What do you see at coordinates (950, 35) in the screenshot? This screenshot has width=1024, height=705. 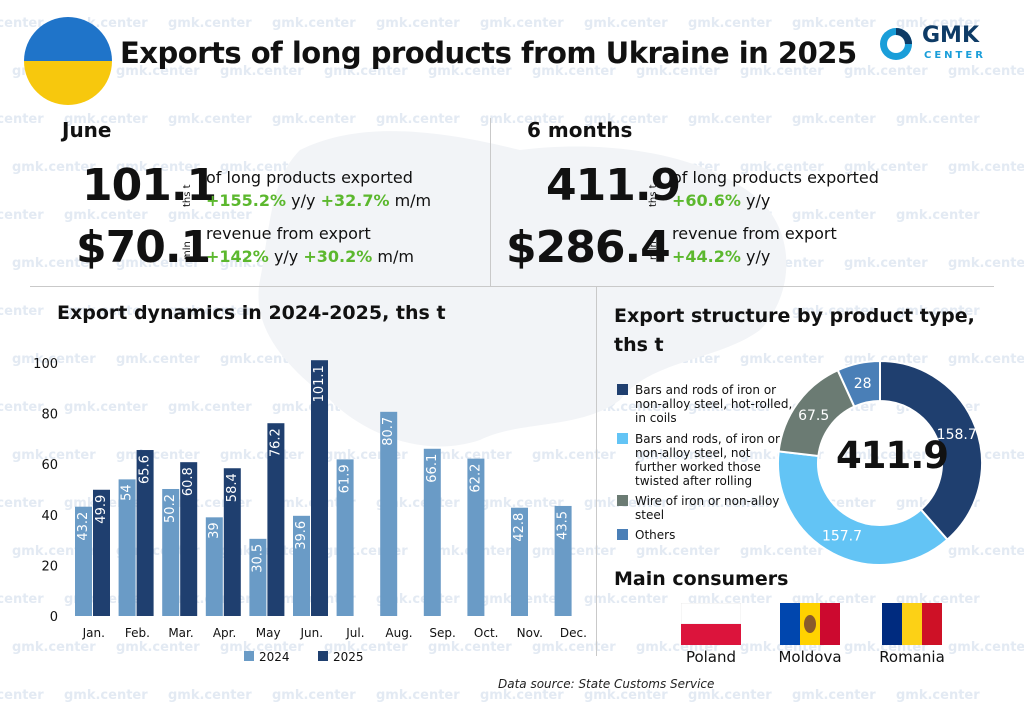 I see `logo-text: GMK` at bounding box center [950, 35].